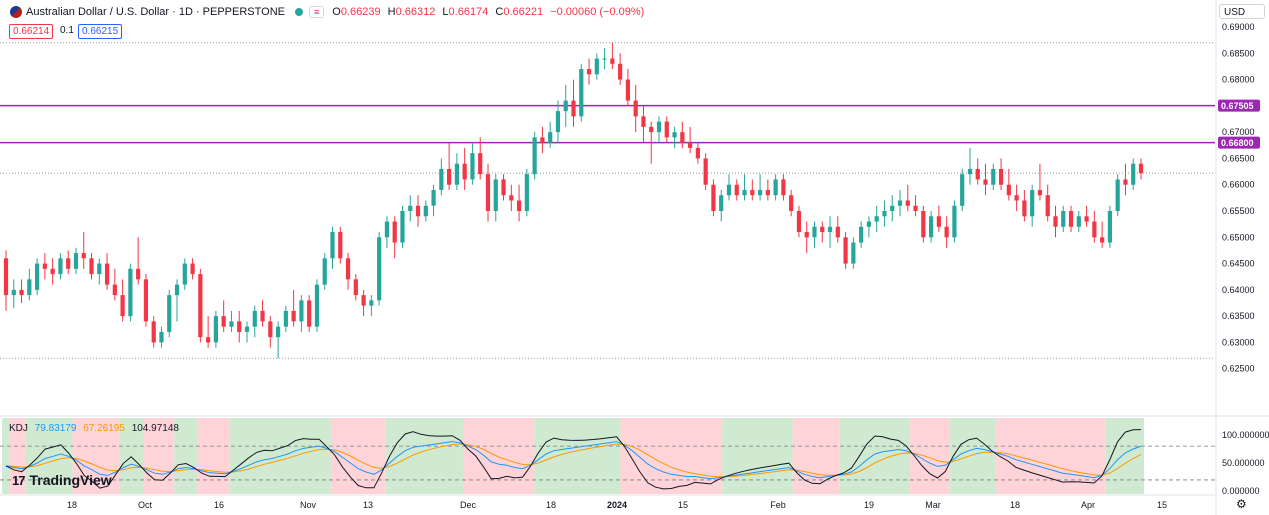 This screenshot has height=515, width=1269. I want to click on symbol-flag-icon, so click(16, 12).